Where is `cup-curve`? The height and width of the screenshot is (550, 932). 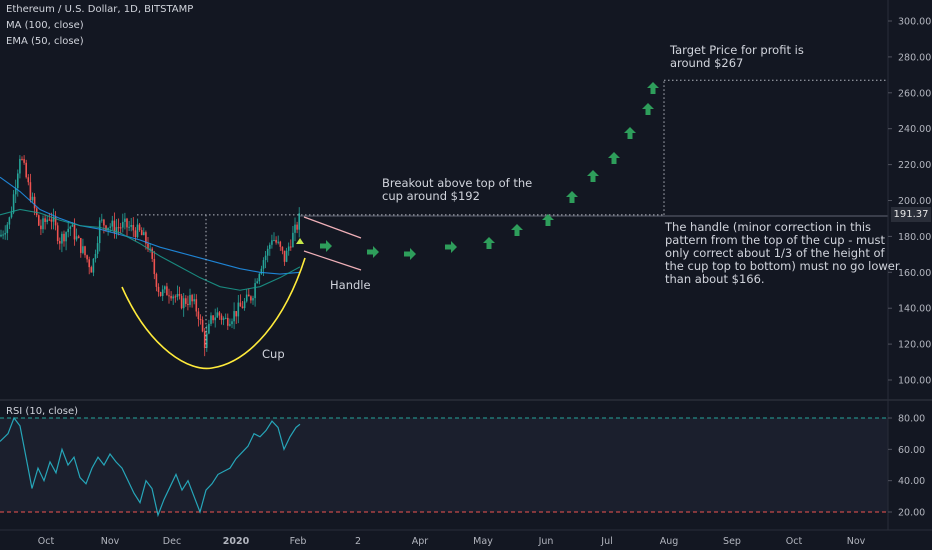
cup-curve is located at coordinates (213, 313).